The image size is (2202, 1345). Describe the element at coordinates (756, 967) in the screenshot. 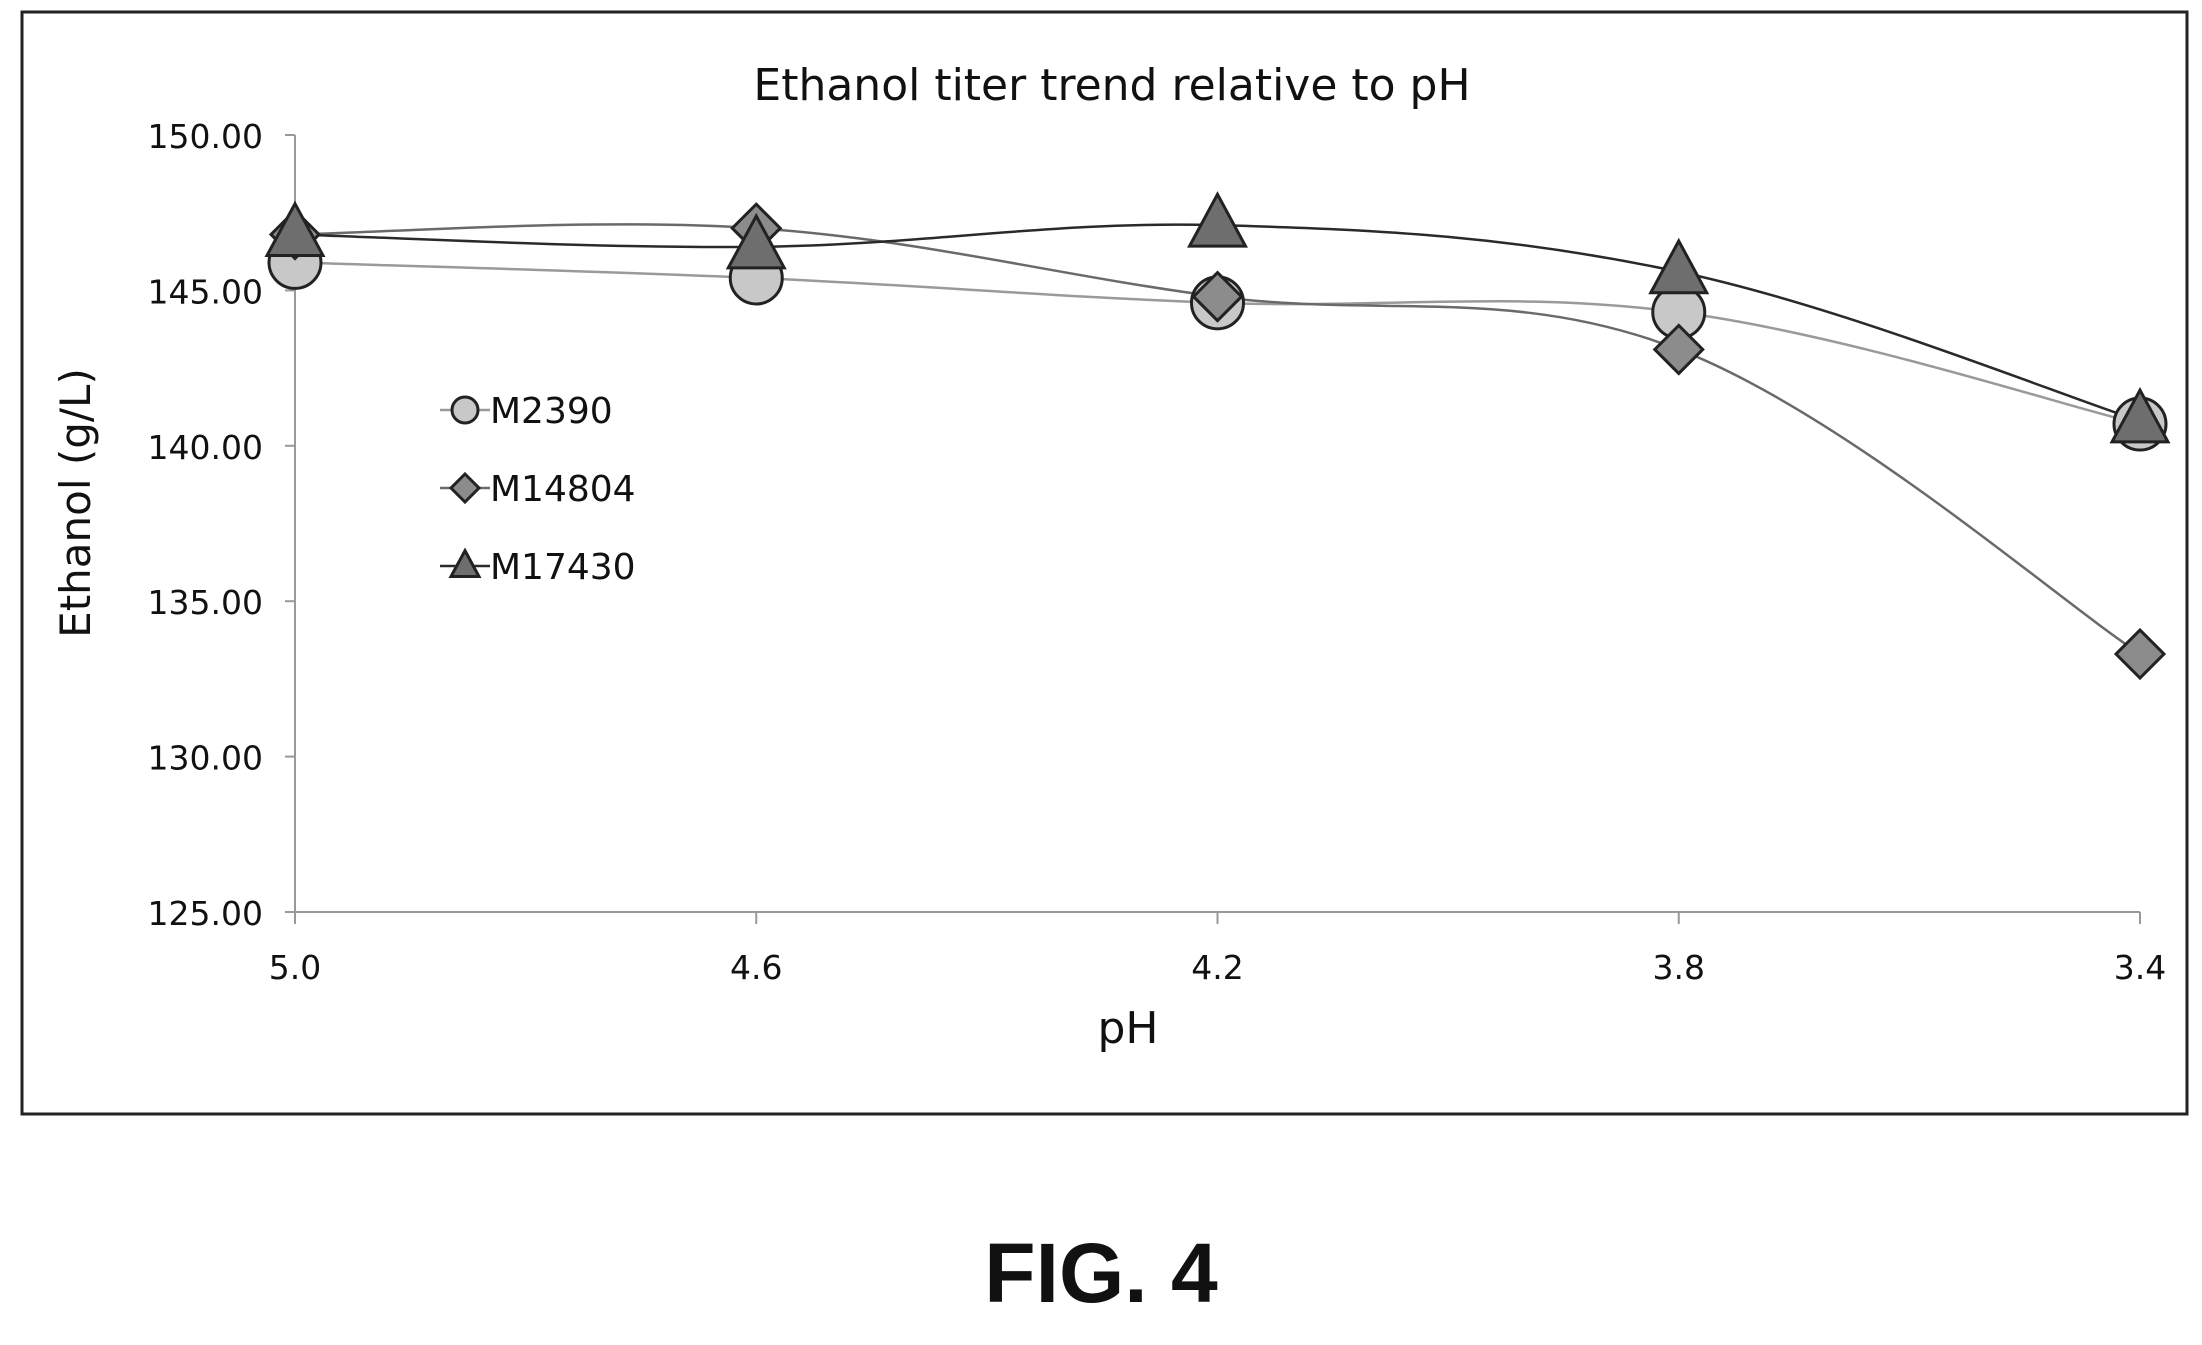

I see `x-tick-label: 4.6` at that location.